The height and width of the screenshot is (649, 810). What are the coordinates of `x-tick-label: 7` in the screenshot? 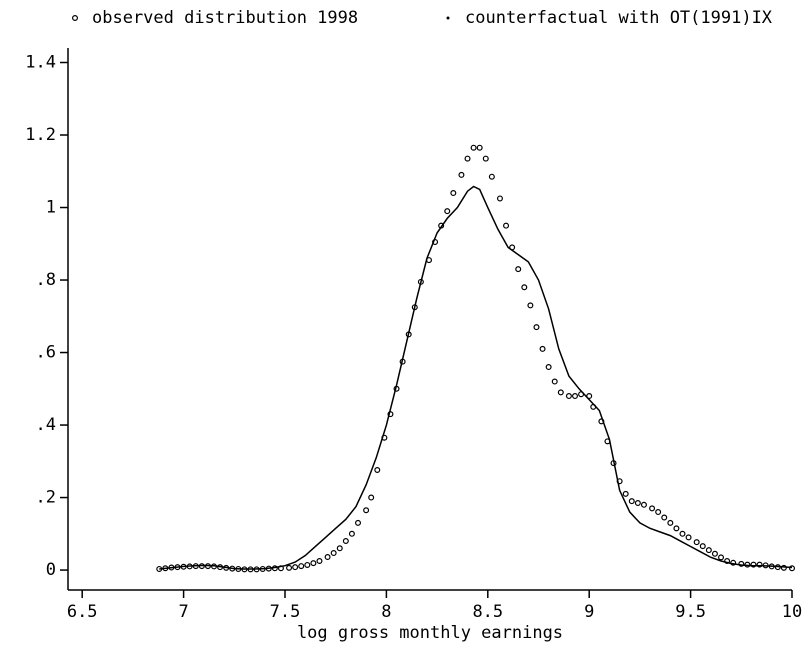 It's located at (183, 612).